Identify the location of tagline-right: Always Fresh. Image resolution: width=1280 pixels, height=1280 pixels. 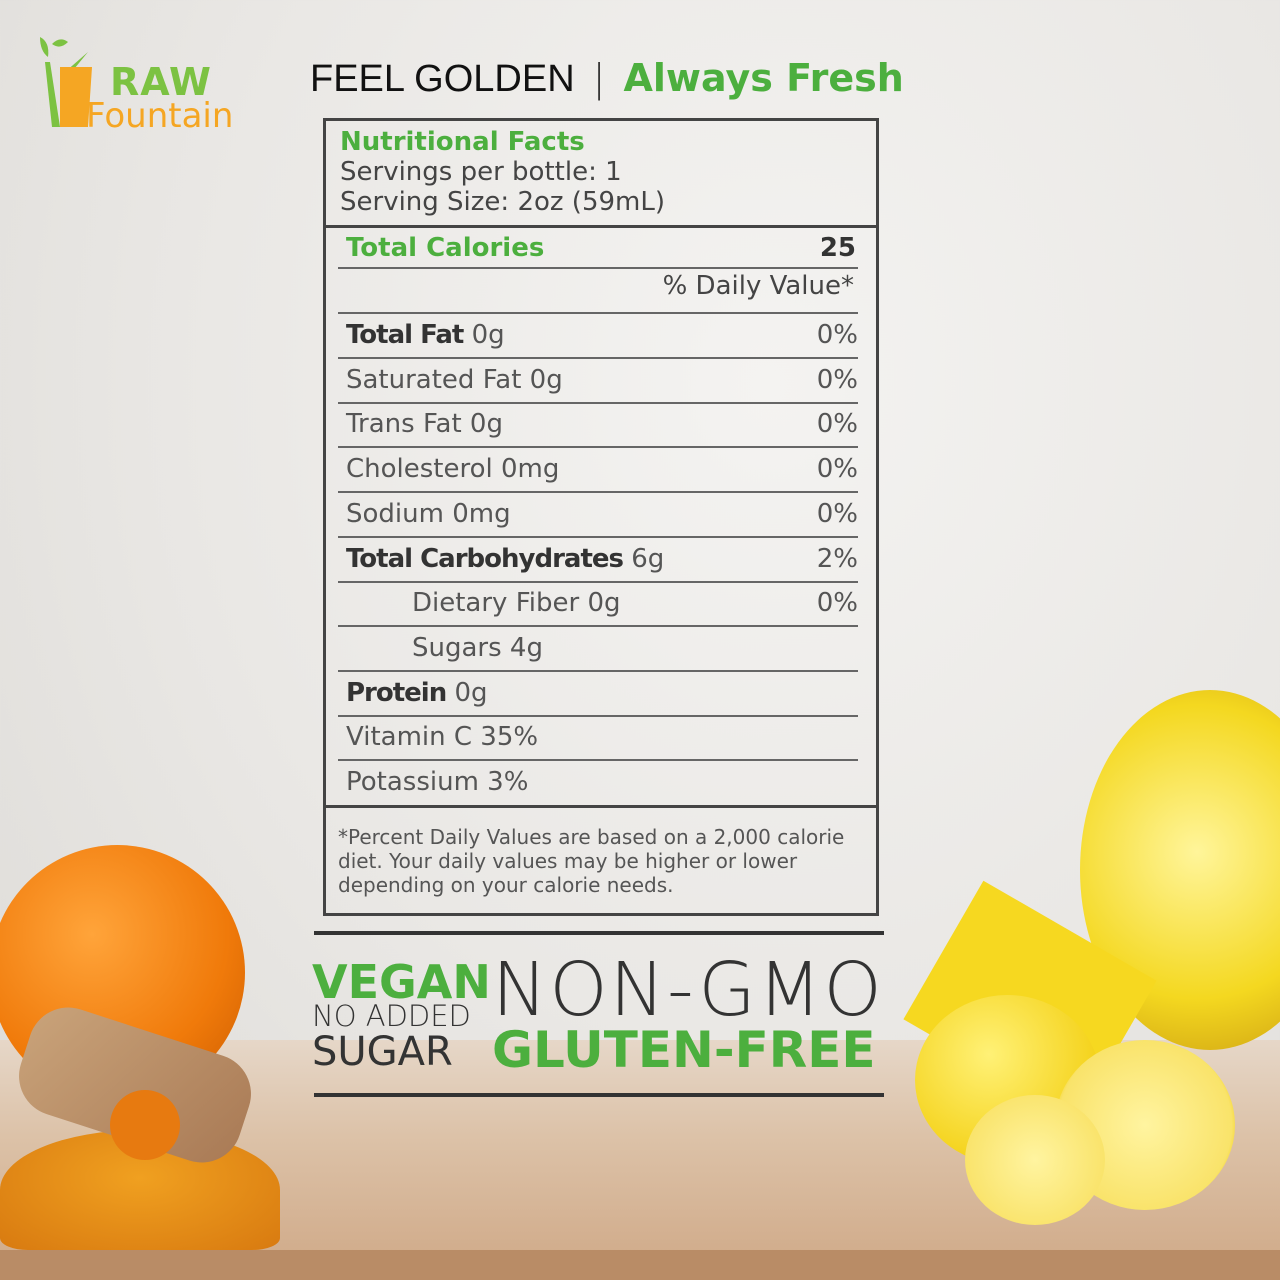
(763, 78).